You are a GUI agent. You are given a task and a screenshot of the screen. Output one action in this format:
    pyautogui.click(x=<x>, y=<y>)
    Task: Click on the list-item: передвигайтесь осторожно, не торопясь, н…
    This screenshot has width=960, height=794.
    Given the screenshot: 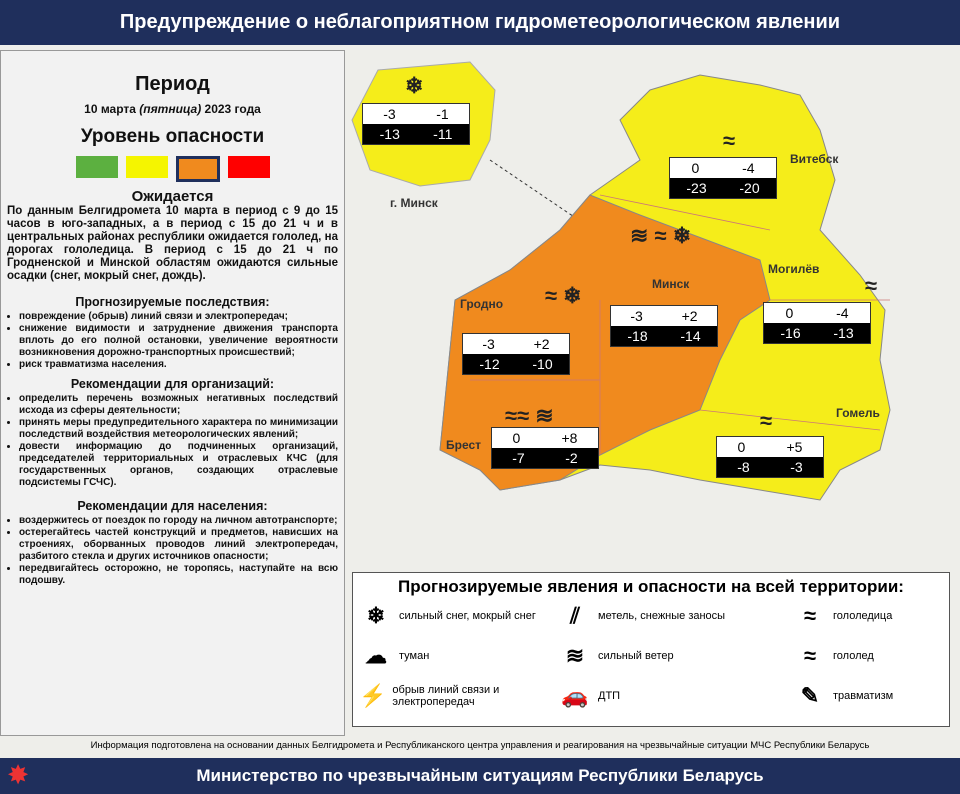 What is the action you would take?
    pyautogui.click(x=178, y=575)
    